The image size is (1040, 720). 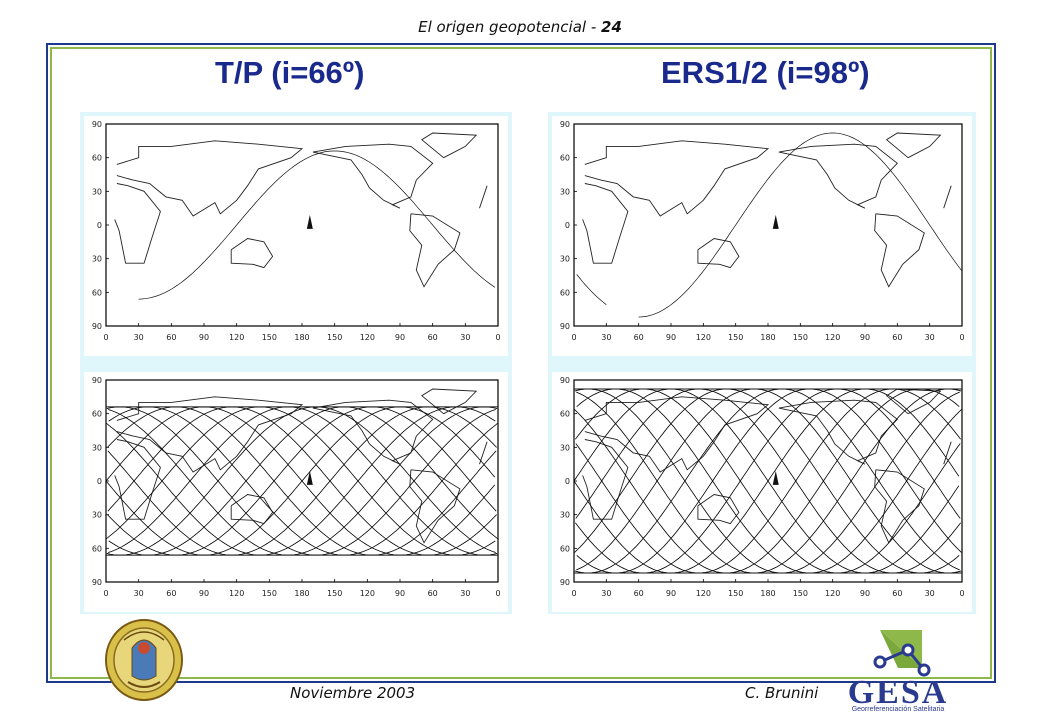 What do you see at coordinates (510, 27) in the screenshot?
I see `header-title: El origen geopotencial -` at bounding box center [510, 27].